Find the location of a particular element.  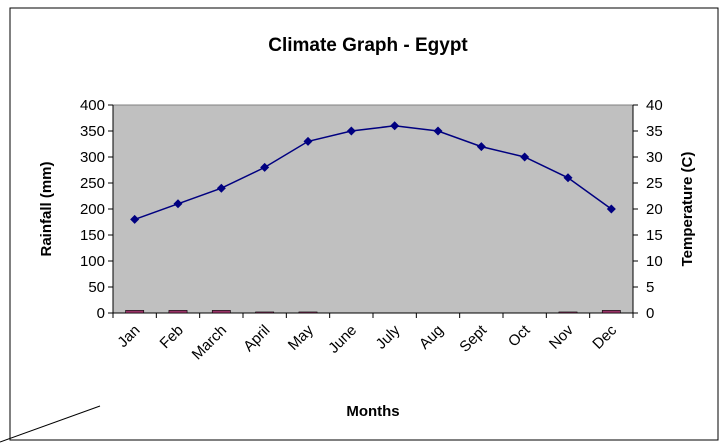

stray-line is located at coordinates (50, 424).